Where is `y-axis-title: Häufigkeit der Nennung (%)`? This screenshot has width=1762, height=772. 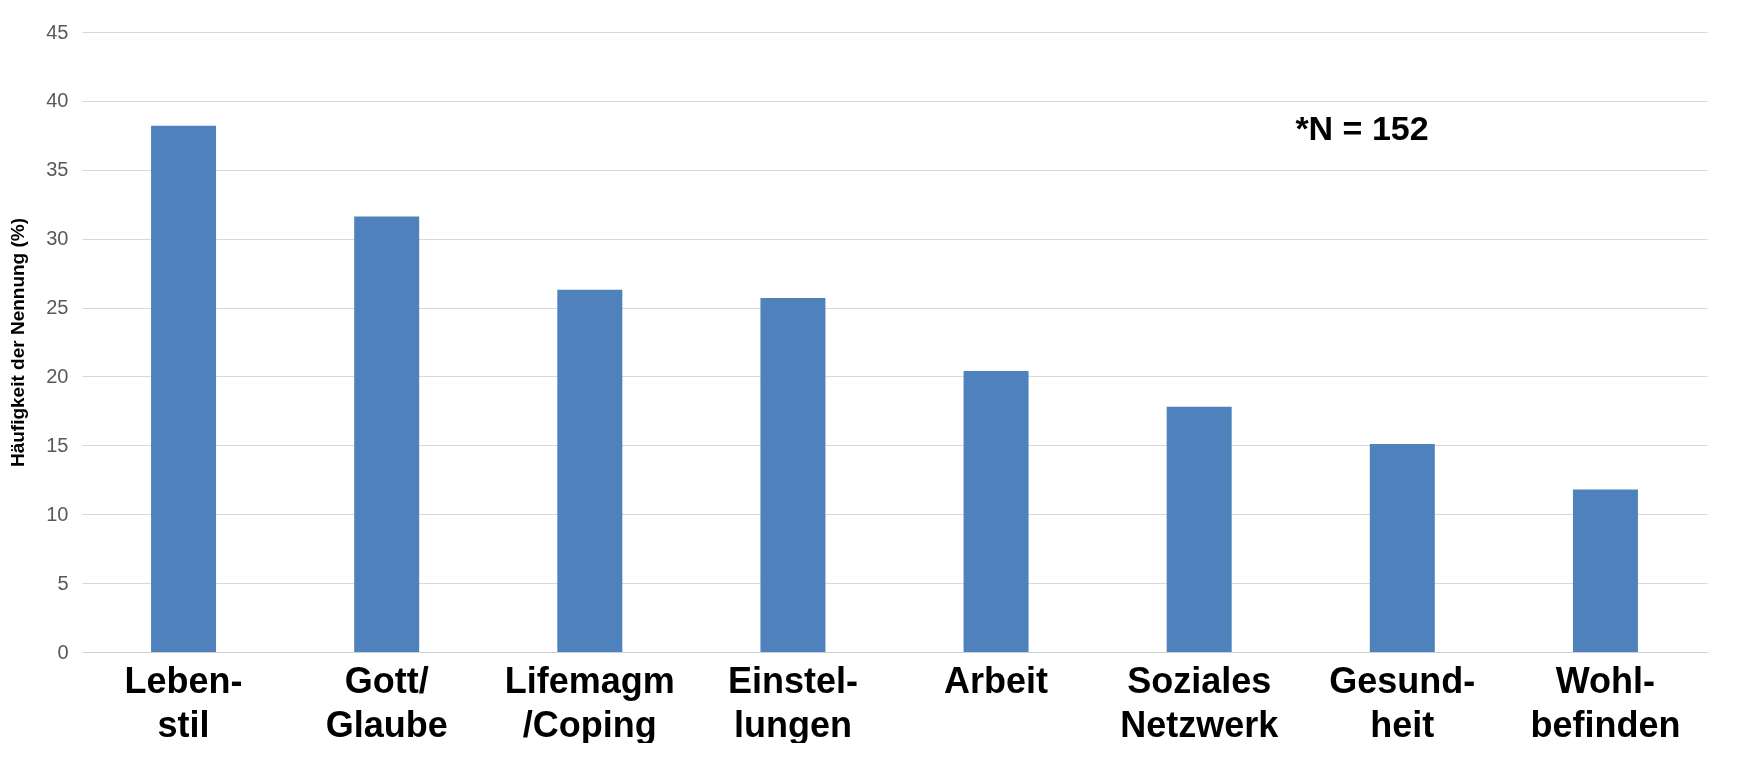 y-axis-title: Häufigkeit der Nennung (%) is located at coordinates (18, 342).